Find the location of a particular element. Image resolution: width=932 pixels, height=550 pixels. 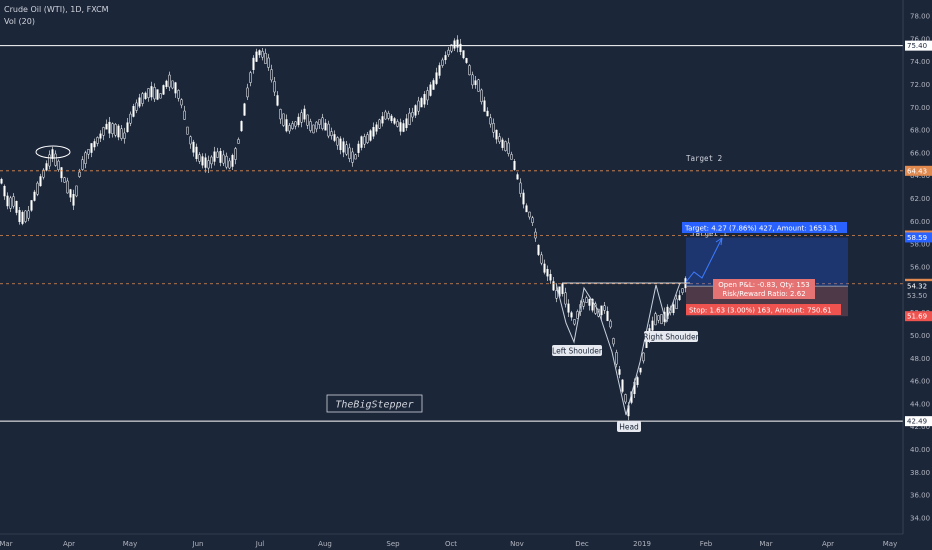

left-shoulder-label-bg is located at coordinates (577, 350).